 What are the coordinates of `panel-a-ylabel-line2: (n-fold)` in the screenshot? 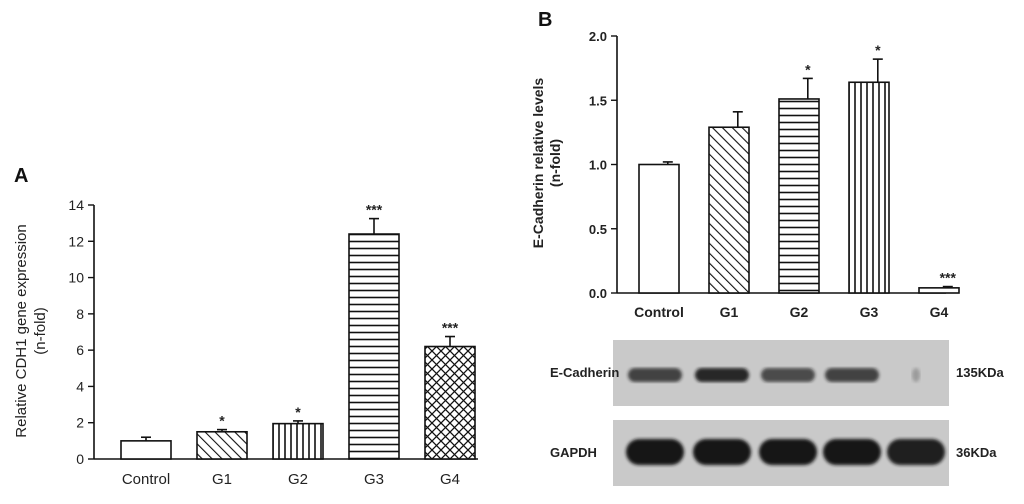 It's located at (40, 331).